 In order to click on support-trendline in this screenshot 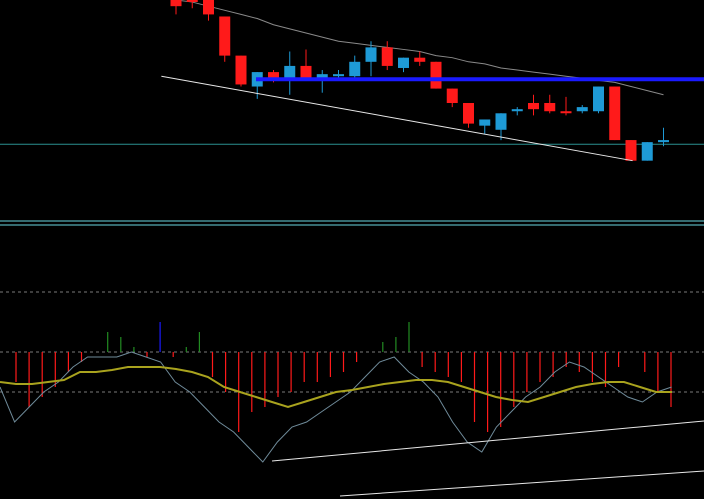, I will do `click(397, 118)`.